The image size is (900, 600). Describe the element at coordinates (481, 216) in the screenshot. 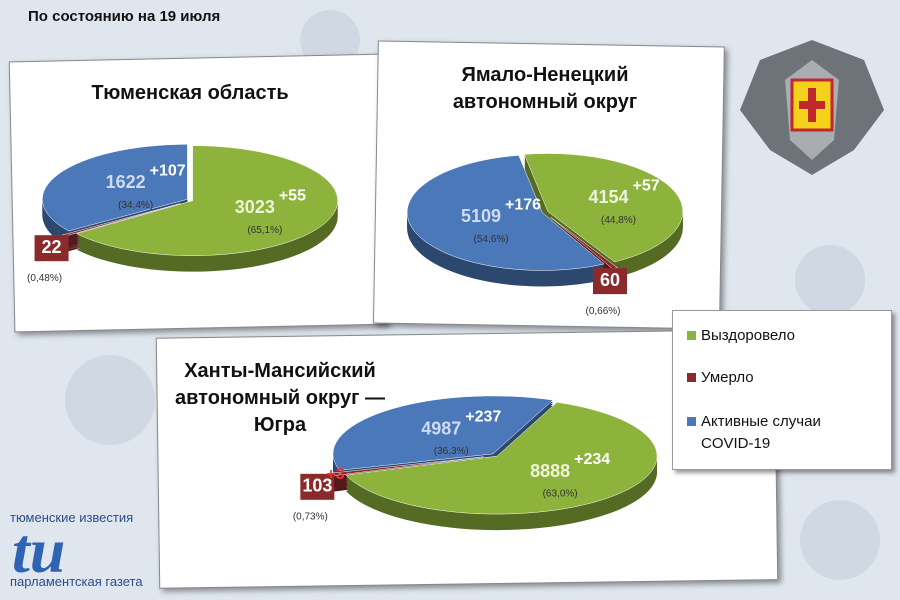

I see `value-label: 5109` at that location.